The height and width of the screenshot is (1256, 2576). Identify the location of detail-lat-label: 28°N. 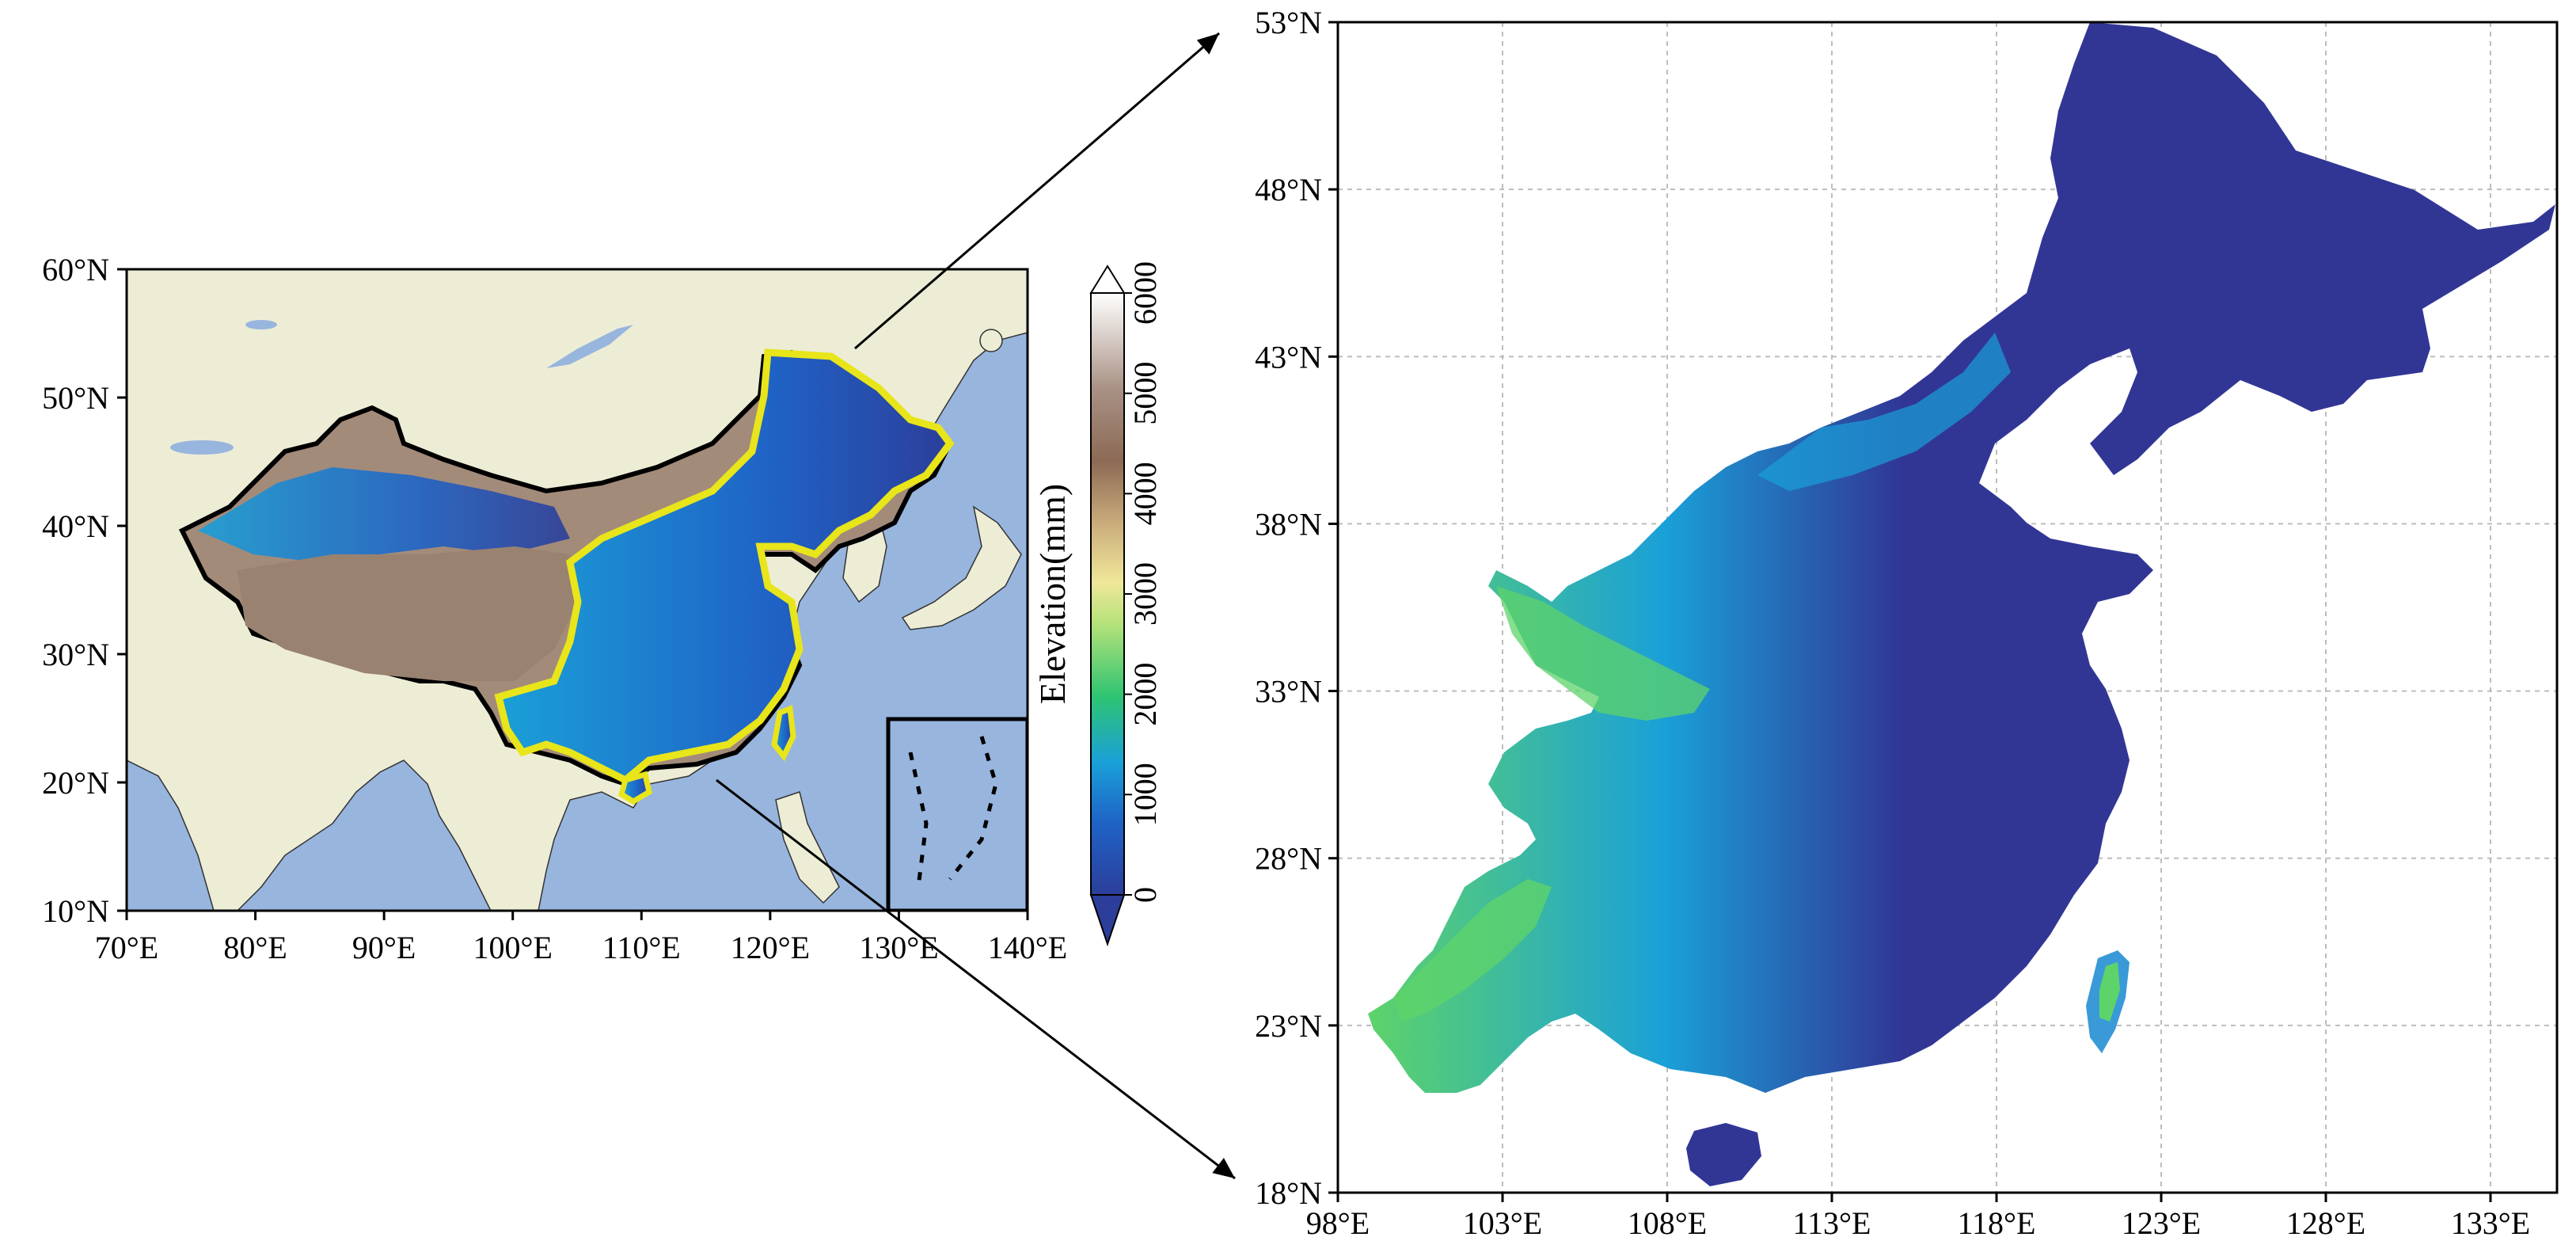
(1288, 859).